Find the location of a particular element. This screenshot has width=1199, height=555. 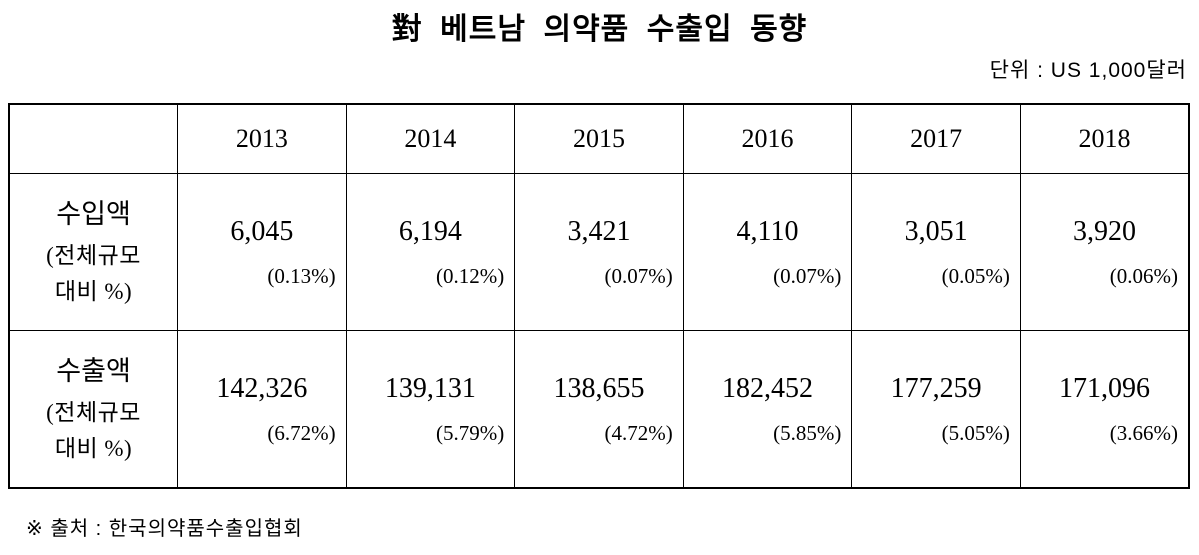

year-header-2015: 2015 is located at coordinates (599, 138).